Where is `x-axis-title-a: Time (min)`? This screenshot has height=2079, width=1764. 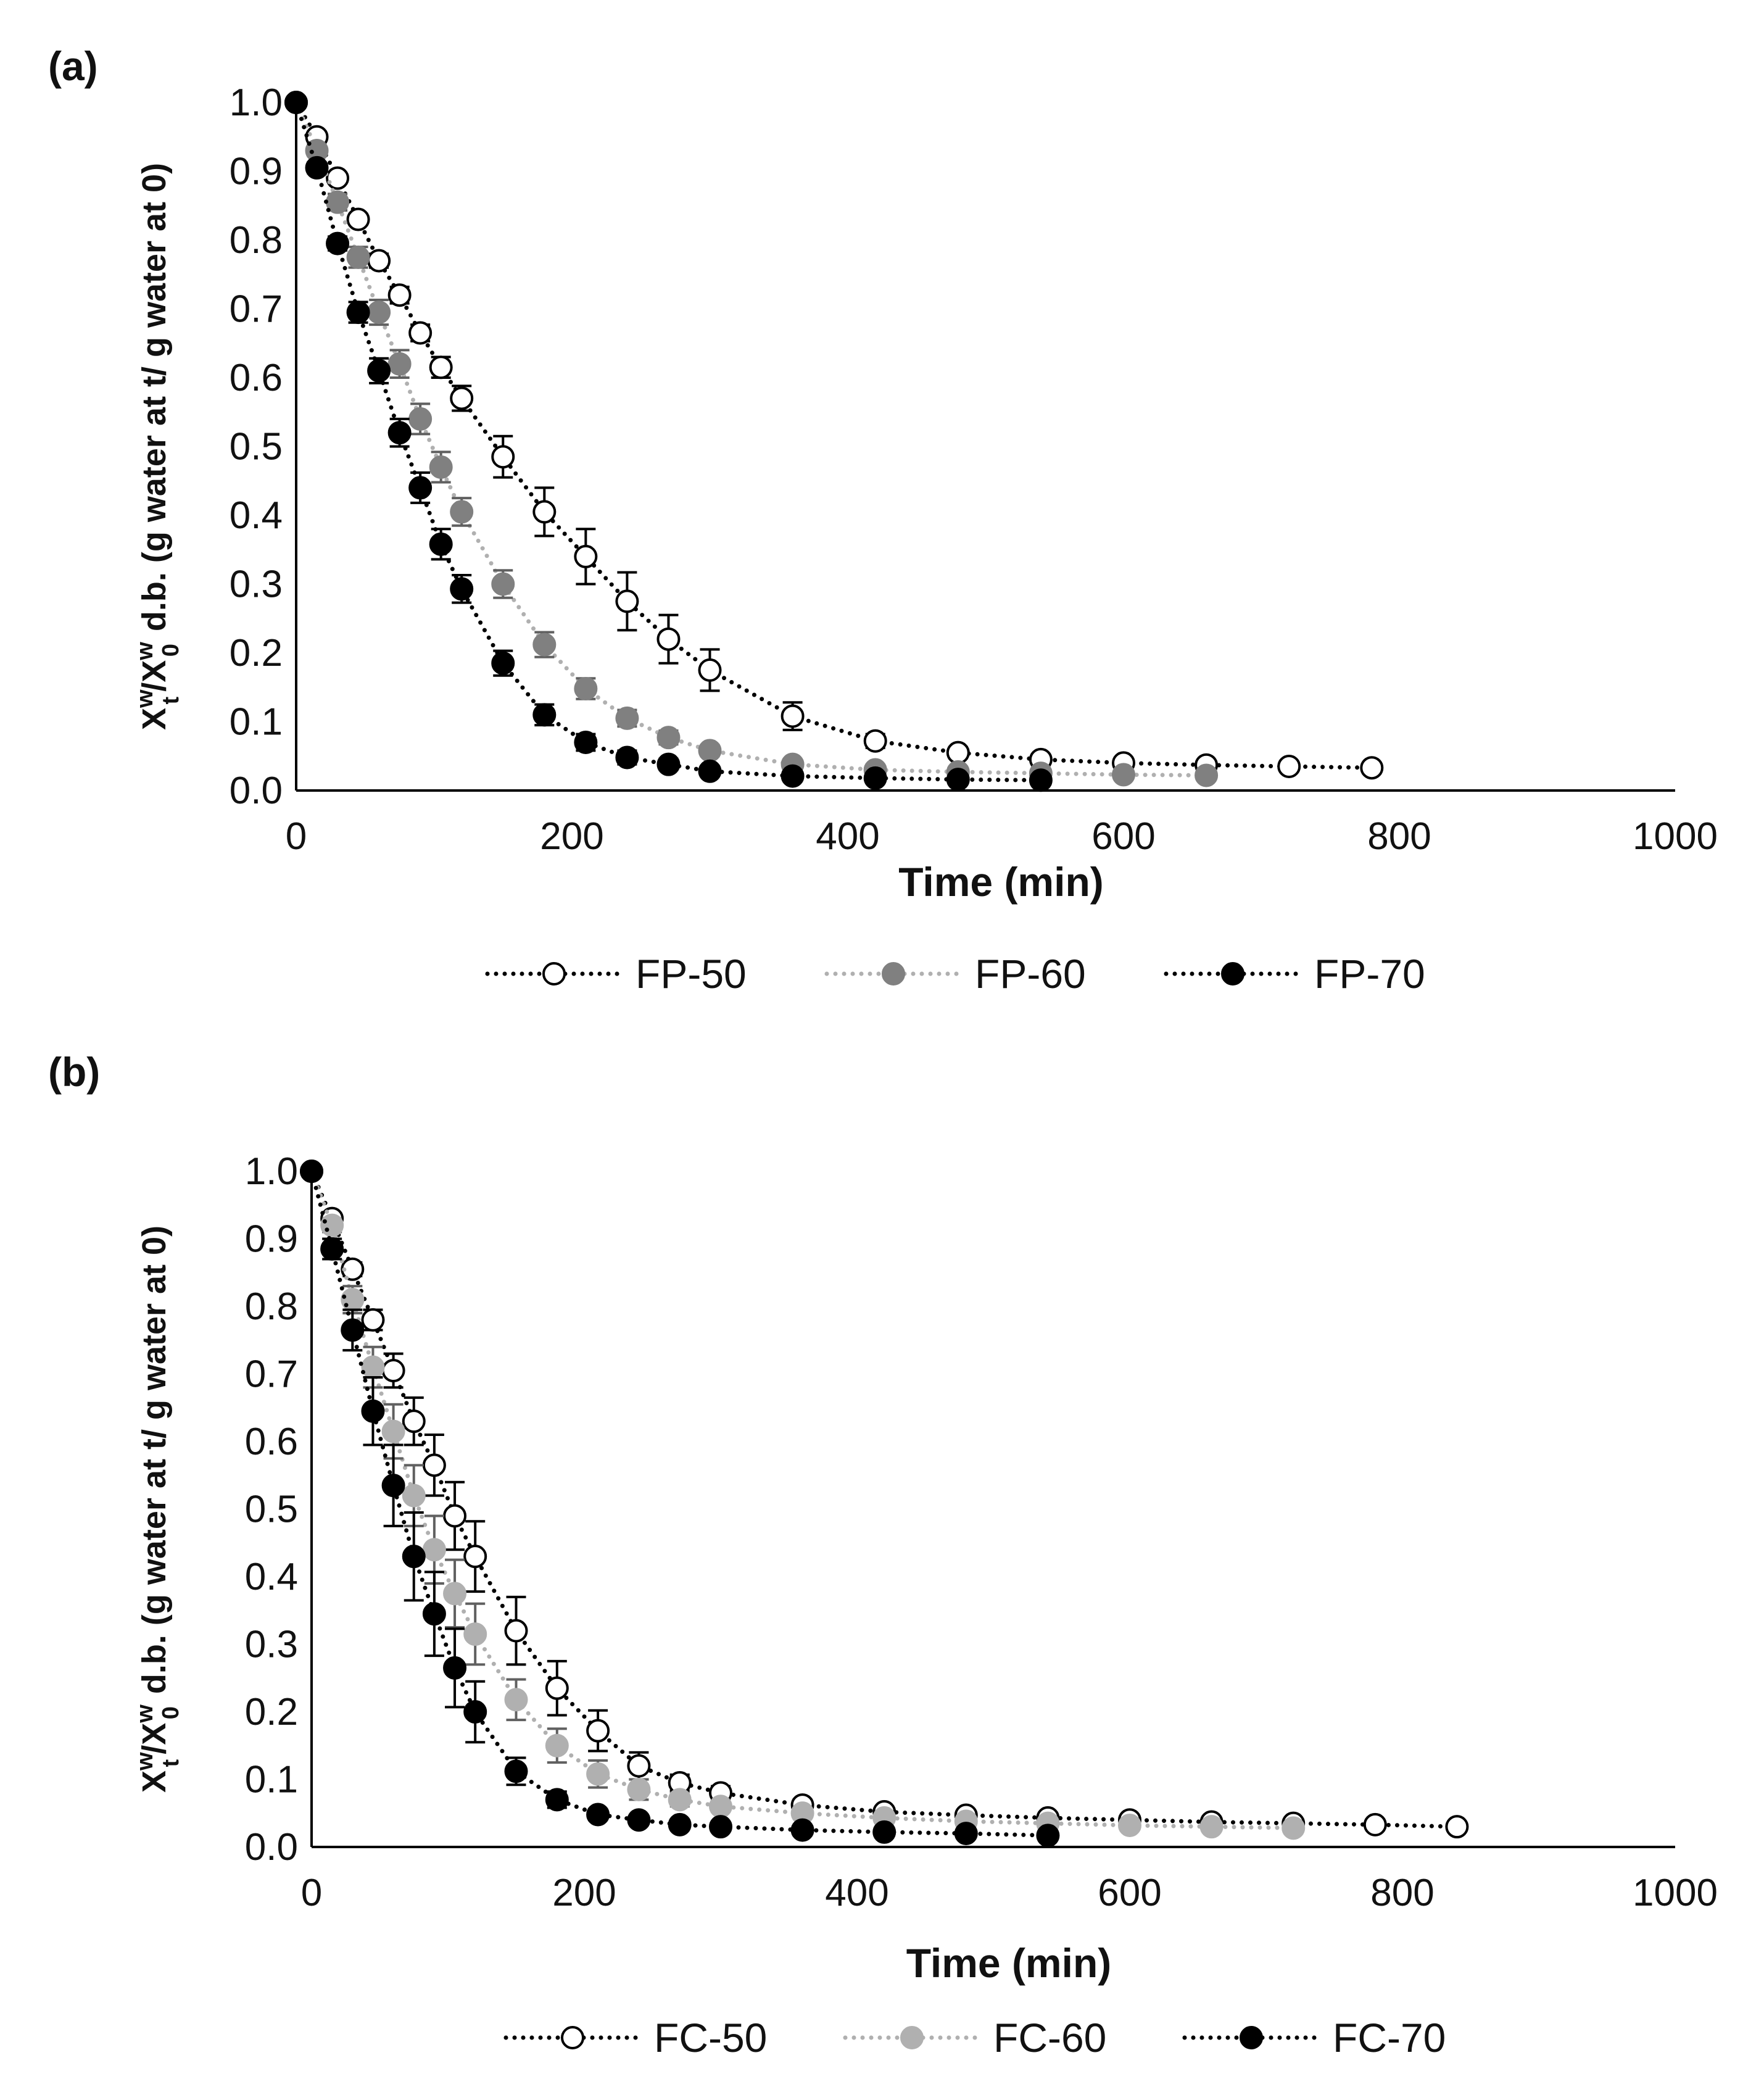
x-axis-title-a: Time (min) is located at coordinates (1001, 882).